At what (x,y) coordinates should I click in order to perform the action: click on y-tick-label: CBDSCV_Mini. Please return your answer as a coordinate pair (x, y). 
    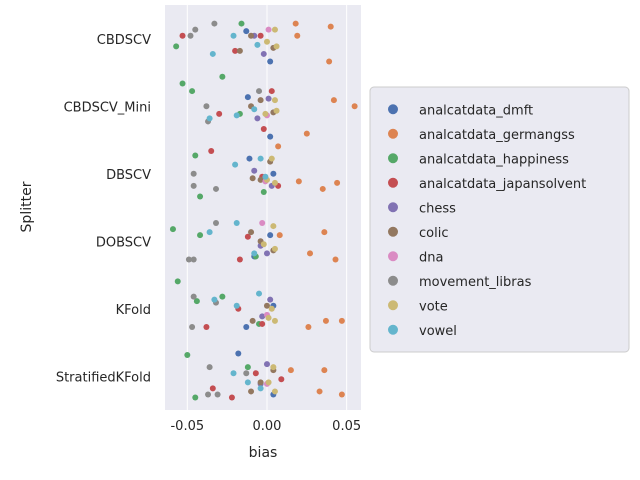
    Looking at the image, I should click on (107, 107).